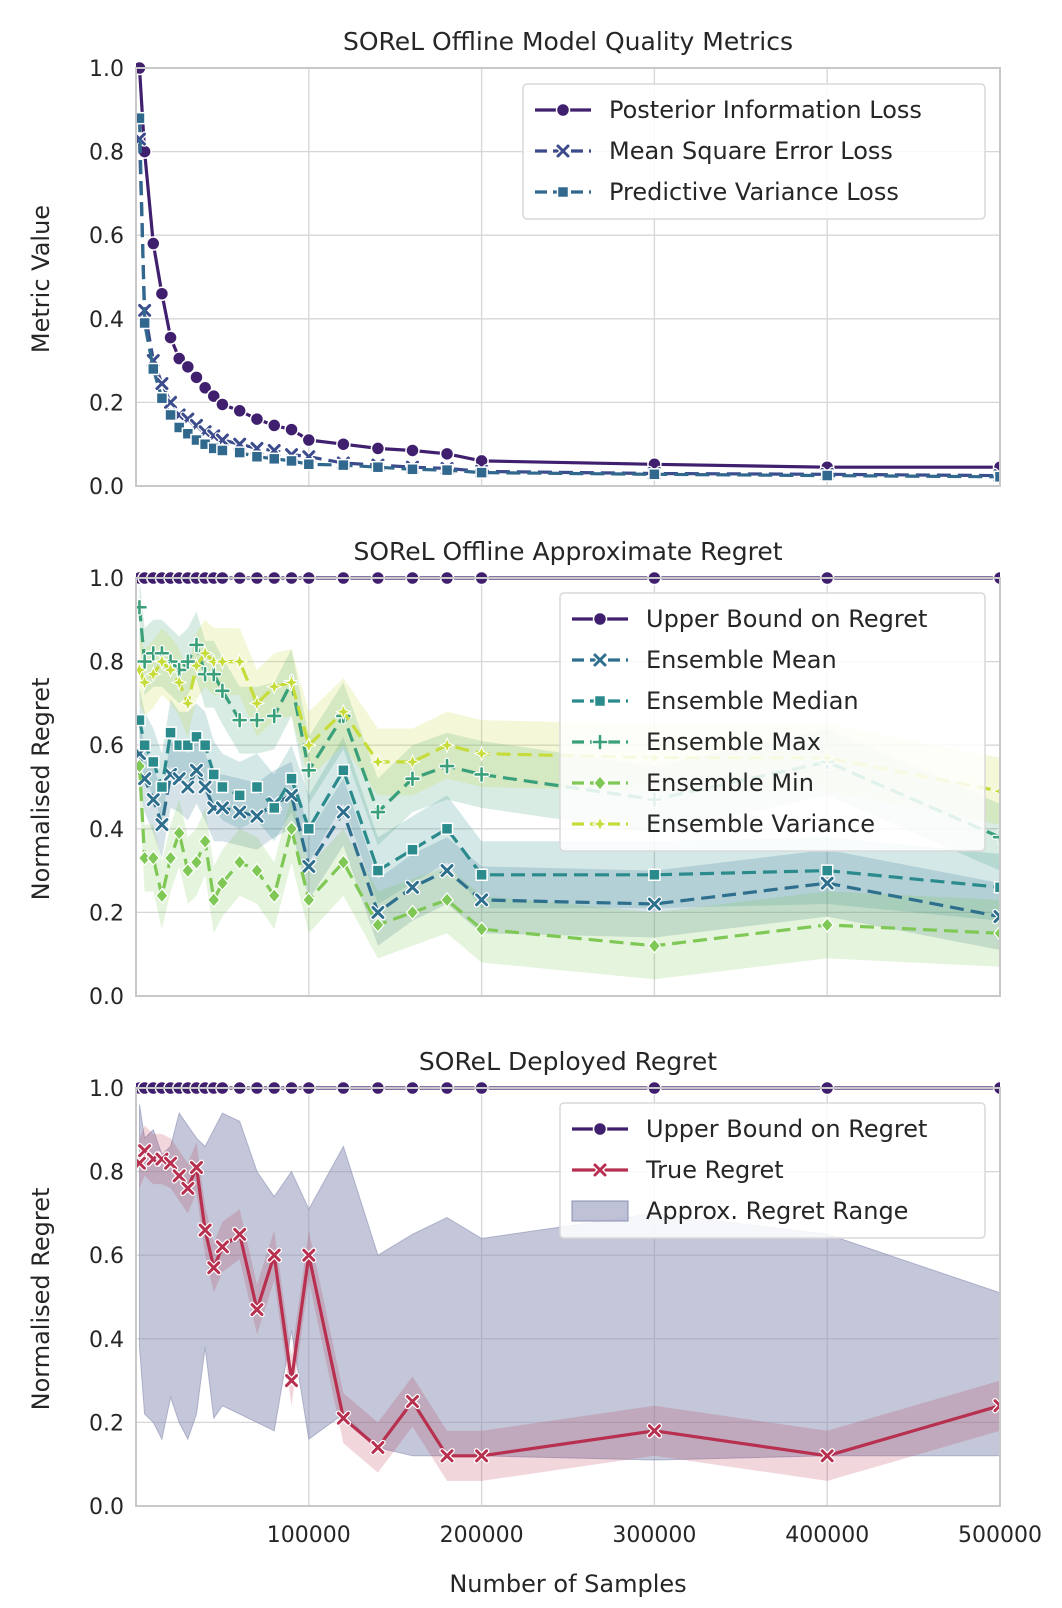 This screenshot has height=1608, width=1062. What do you see at coordinates (568, 41) in the screenshot?
I see `chart-title: SOReL Offline Model Quality Metrics` at bounding box center [568, 41].